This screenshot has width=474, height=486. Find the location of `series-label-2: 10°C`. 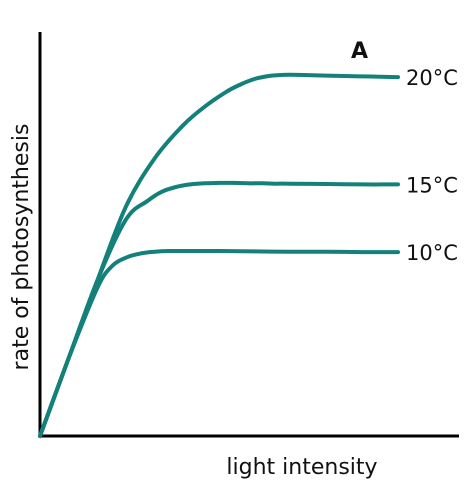

series-label-2: 10°C is located at coordinates (432, 253).